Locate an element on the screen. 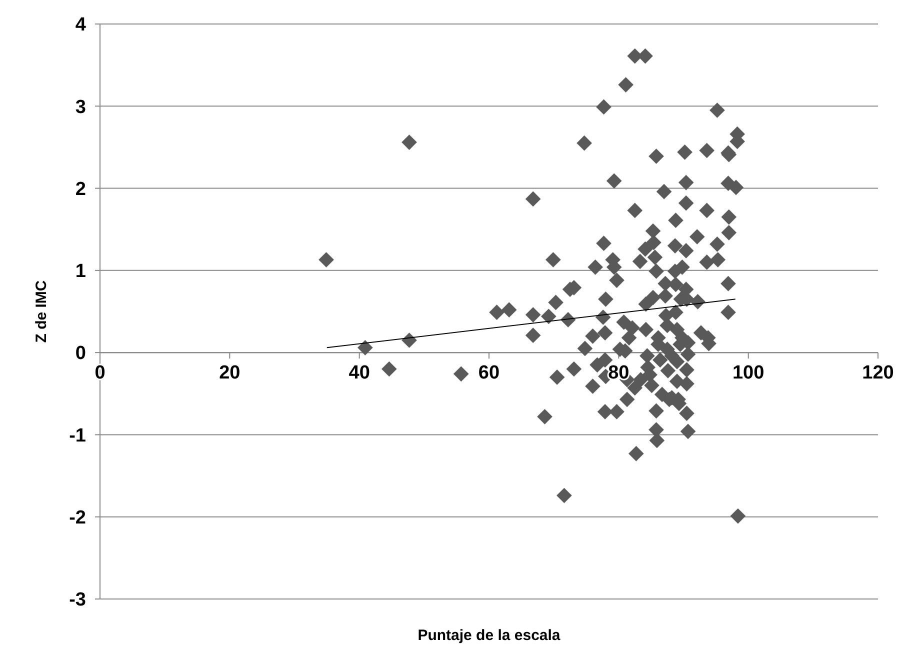 Image resolution: width=921 pixels, height=655 pixels. y-axis-title: Z de IMC is located at coordinates (41, 311).